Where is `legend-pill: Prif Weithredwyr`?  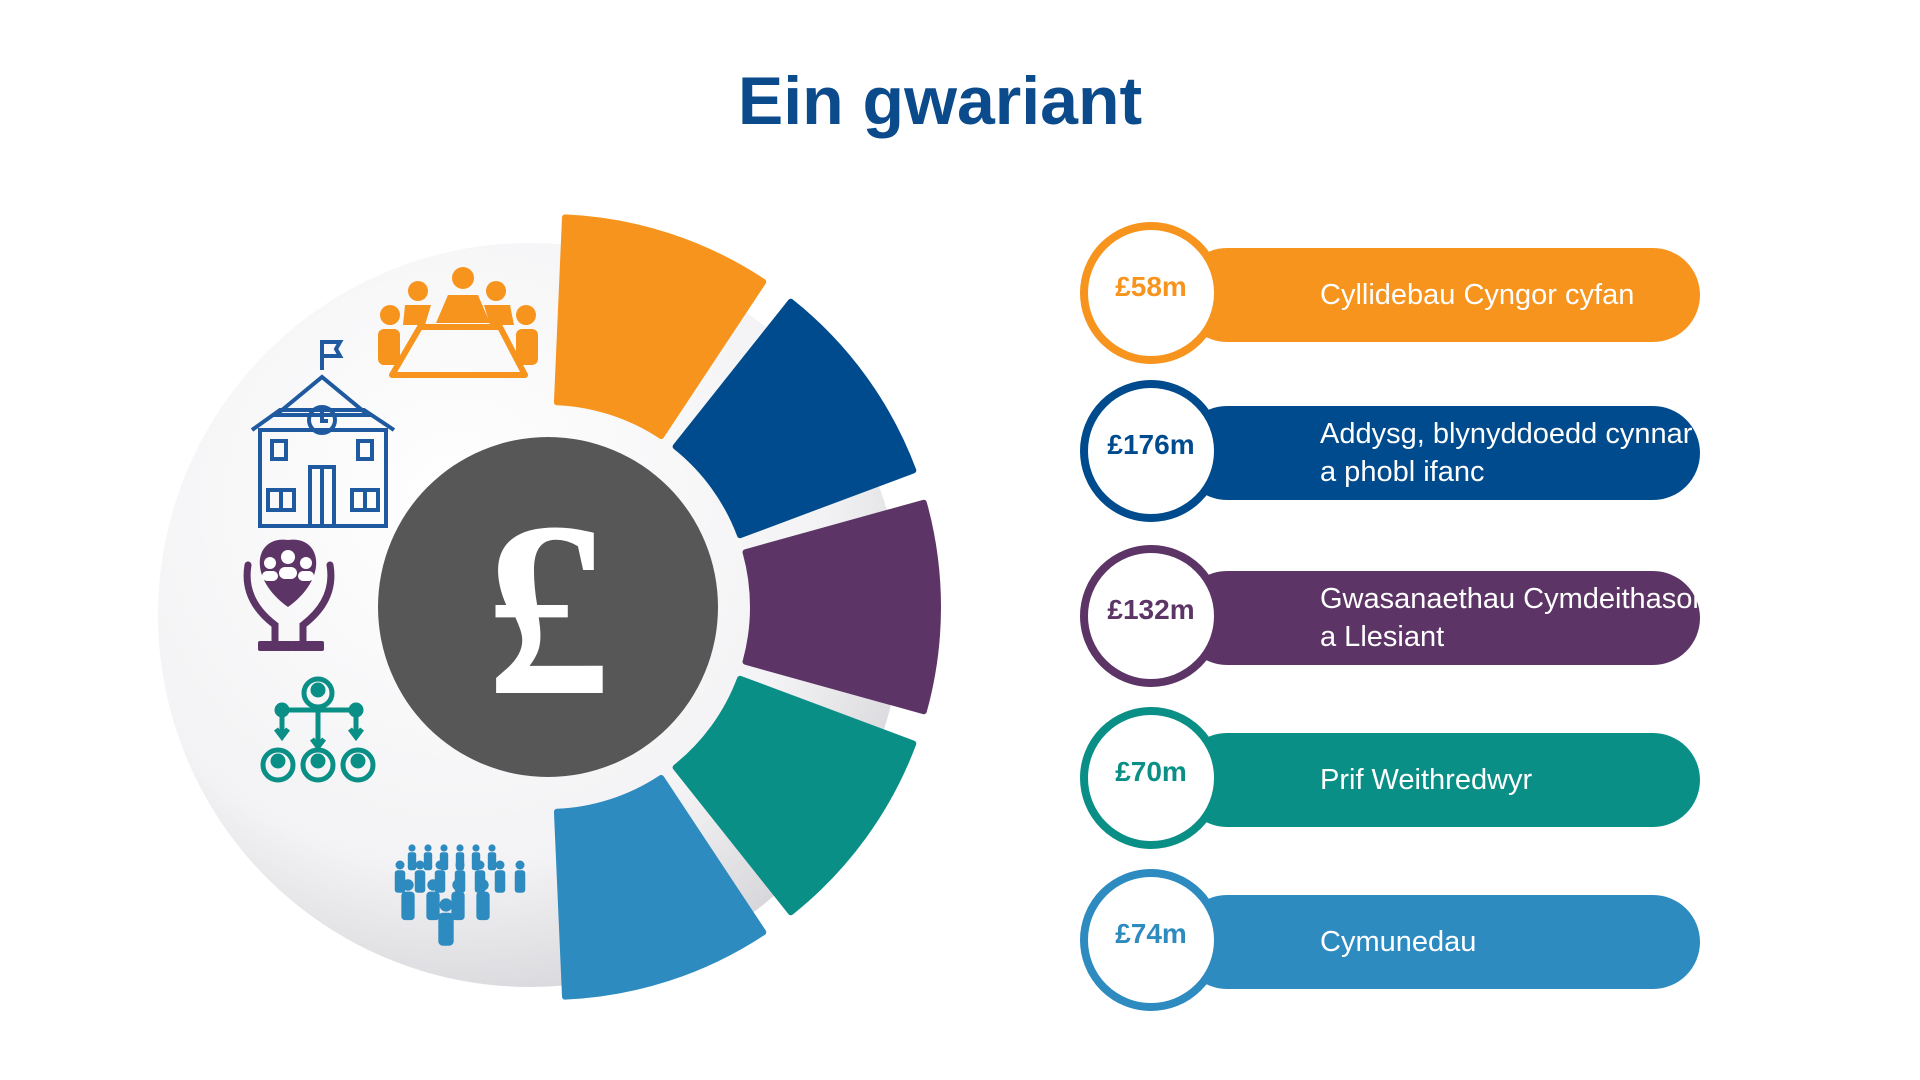 legend-pill: Prif Weithredwyr is located at coordinates (1440, 780).